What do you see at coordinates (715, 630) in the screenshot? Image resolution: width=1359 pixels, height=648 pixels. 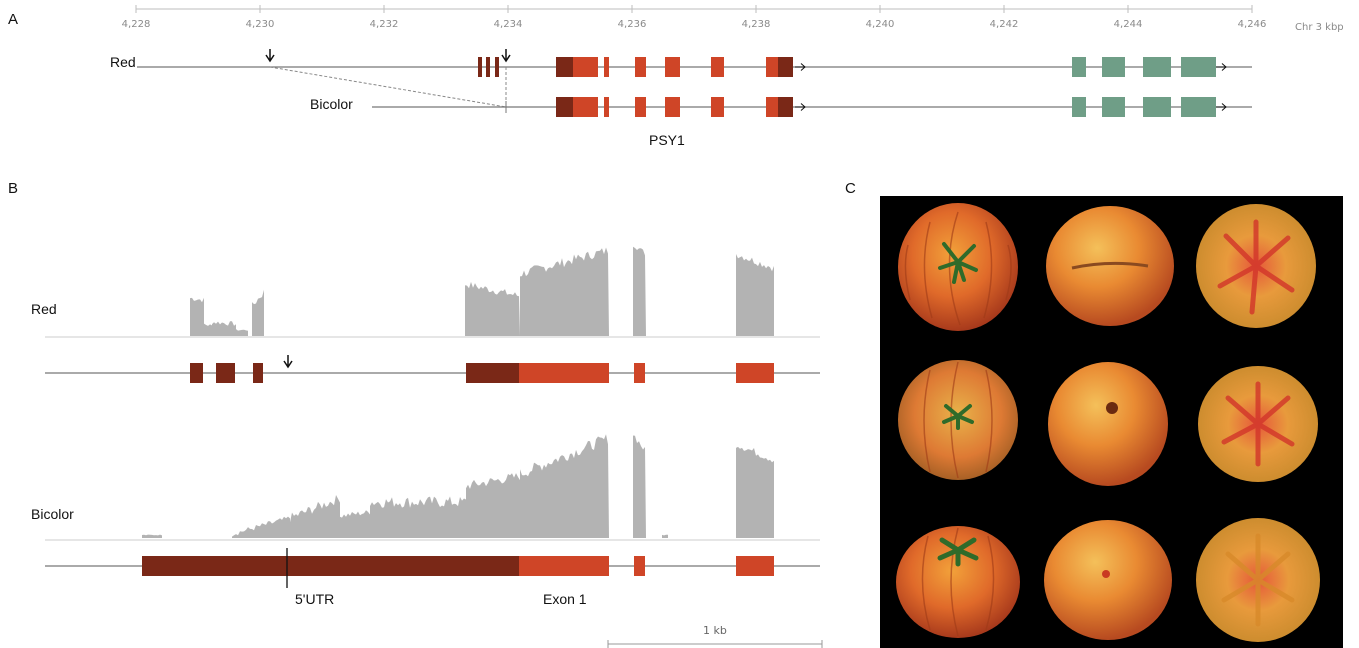 I see `scale-bar-label: 1 kb` at bounding box center [715, 630].